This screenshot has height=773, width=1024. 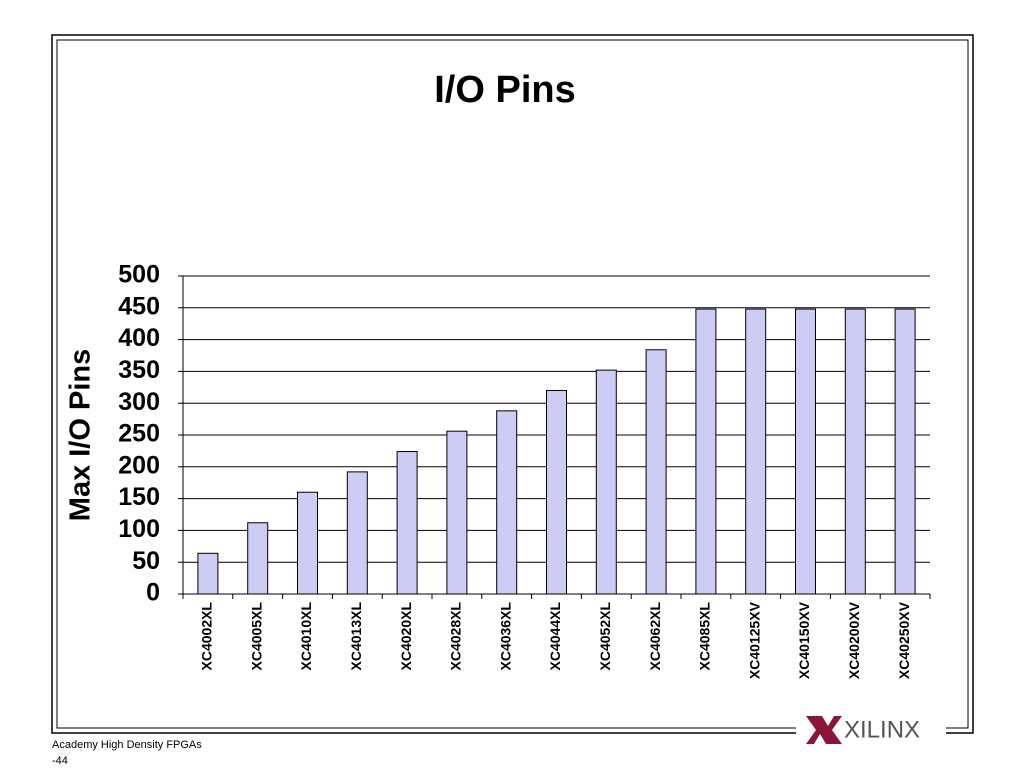 I want to click on x-tick-label: XC40200XV, so click(x=854, y=640).